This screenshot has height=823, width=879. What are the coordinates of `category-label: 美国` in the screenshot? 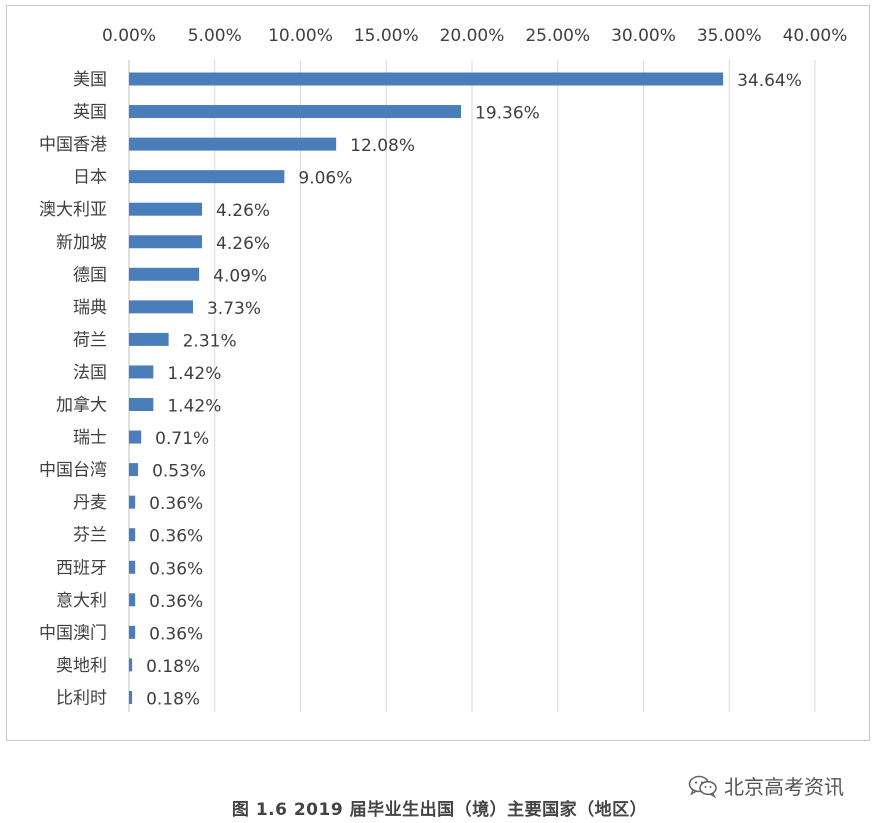 It's located at (90, 80).